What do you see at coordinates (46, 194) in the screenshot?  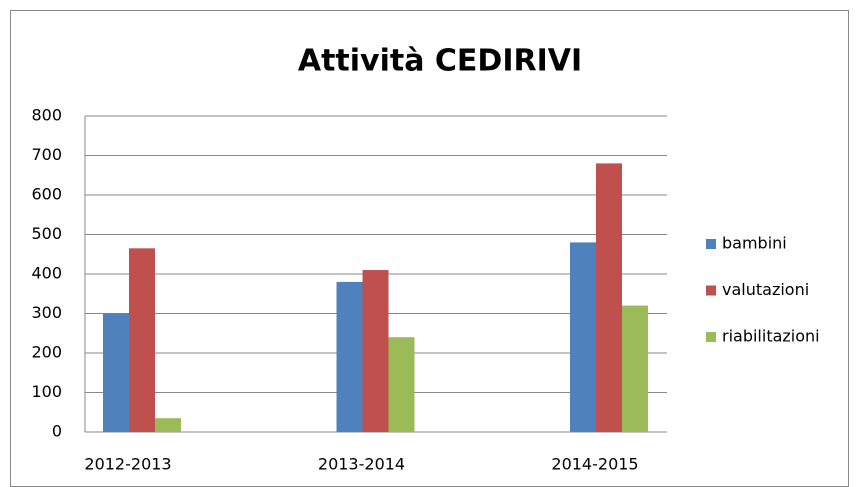 I see `y-tick-label: 600` at bounding box center [46, 194].